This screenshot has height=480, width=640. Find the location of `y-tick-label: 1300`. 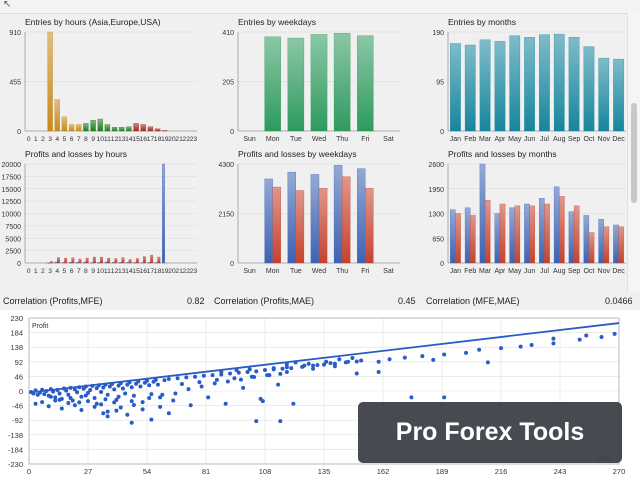

y-tick-label: 1300 is located at coordinates (436, 215).